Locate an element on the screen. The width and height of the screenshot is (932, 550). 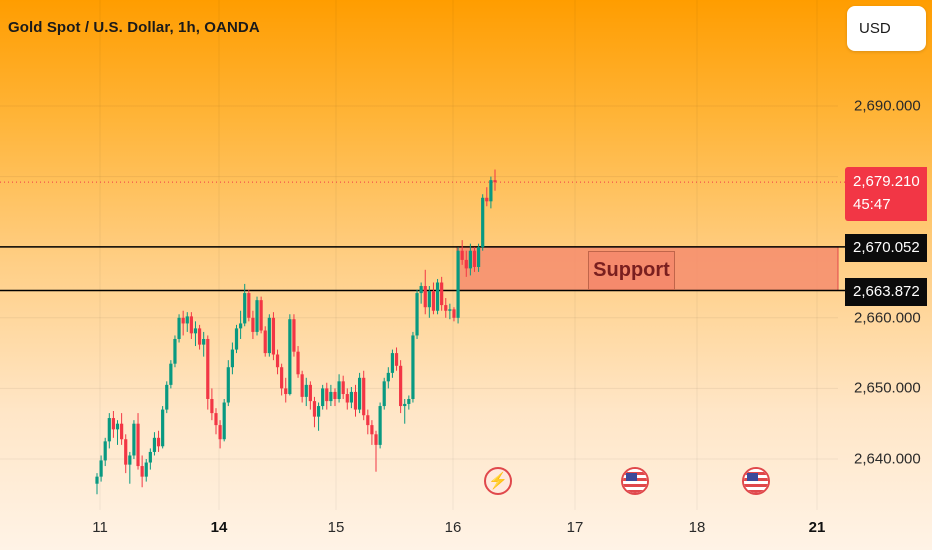
time-axis-label: 17 is located at coordinates (575, 527).